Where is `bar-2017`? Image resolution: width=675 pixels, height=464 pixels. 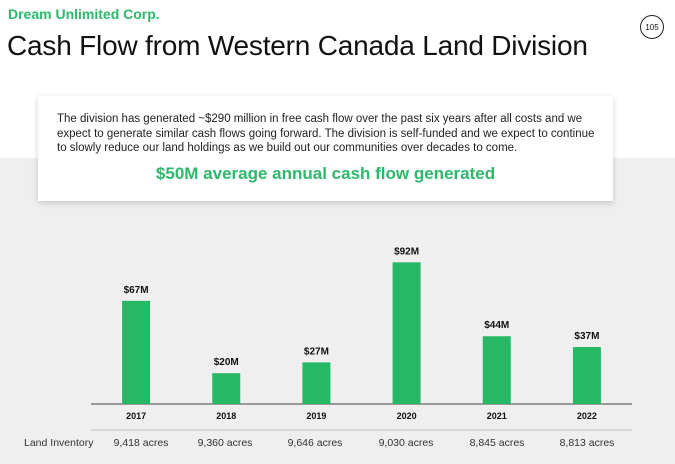
bar-2017 is located at coordinates (136, 352).